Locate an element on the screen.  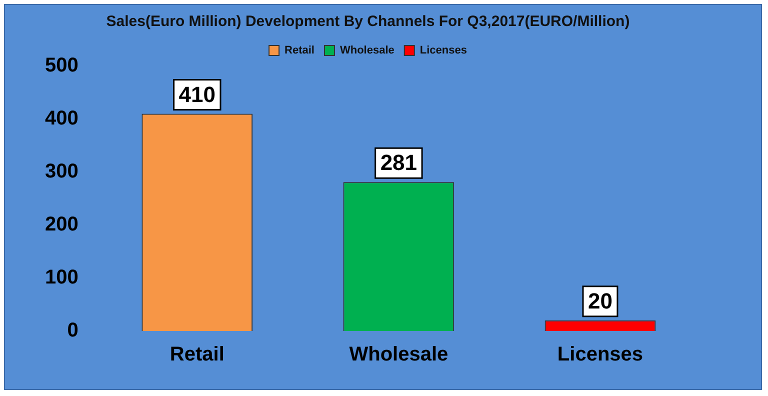
y-tick-label: 0 is located at coordinates (72, 331).